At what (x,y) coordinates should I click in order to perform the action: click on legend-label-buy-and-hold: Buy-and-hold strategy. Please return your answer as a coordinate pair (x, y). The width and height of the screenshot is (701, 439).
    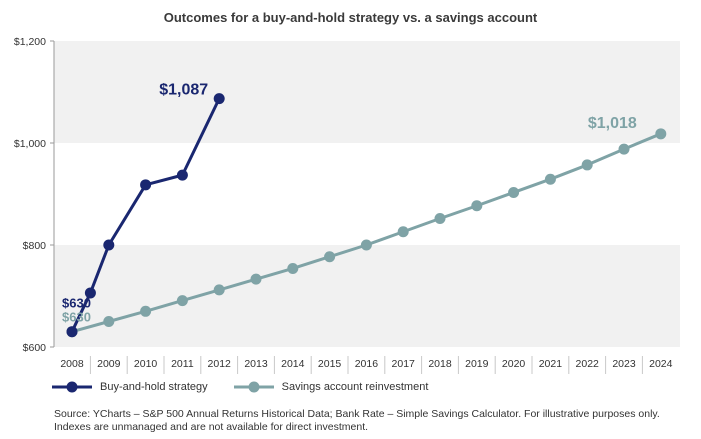
    Looking at the image, I should click on (154, 387).